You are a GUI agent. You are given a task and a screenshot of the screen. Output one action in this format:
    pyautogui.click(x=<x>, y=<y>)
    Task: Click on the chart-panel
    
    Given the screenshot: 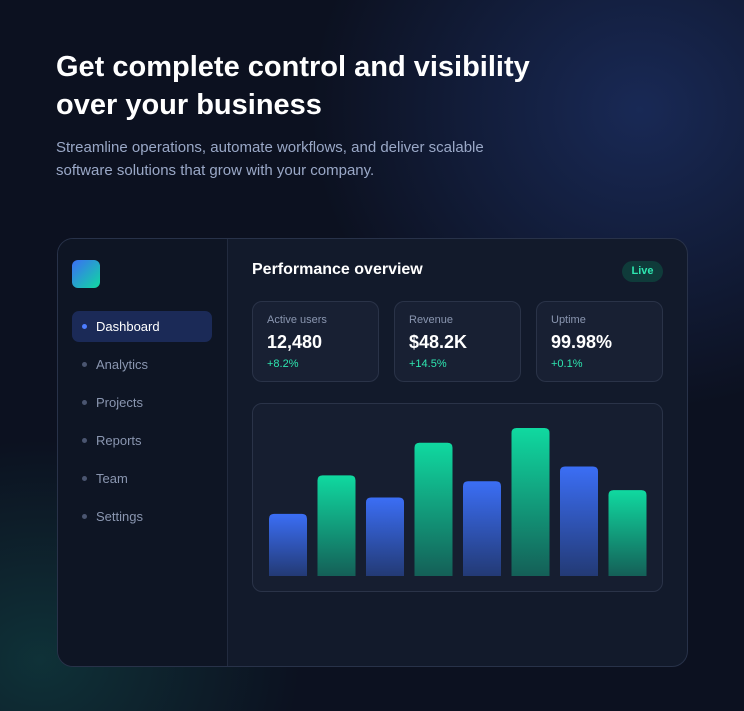 What is the action you would take?
    pyautogui.click(x=457, y=497)
    